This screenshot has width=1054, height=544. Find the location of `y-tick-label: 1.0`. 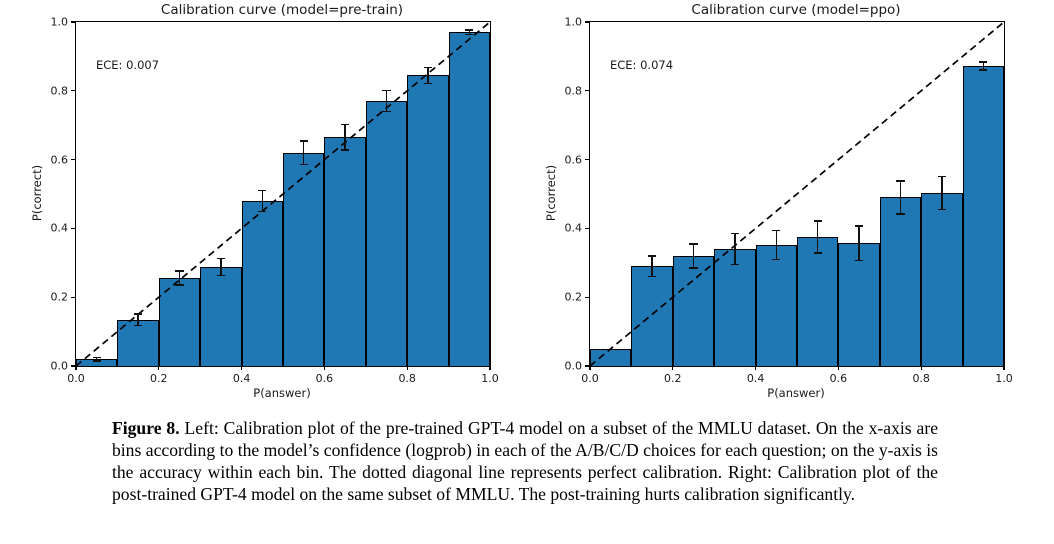

y-tick-label: 1.0 is located at coordinates (573, 22).